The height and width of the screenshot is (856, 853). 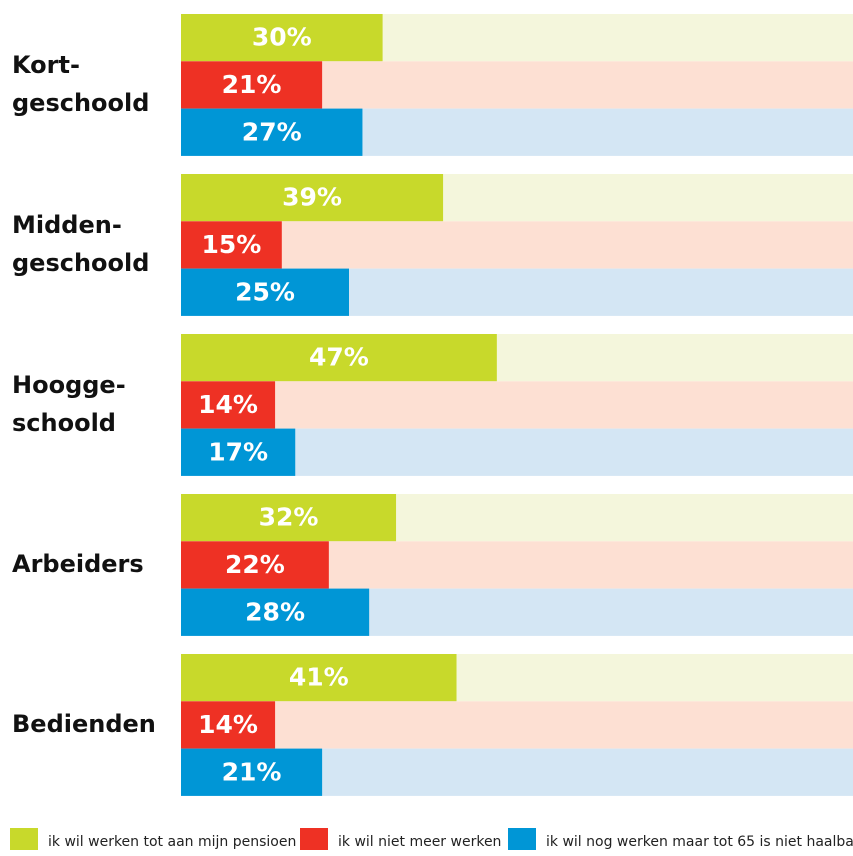 What do you see at coordinates (69, 385) in the screenshot?
I see `category-label: Hoogge-` at bounding box center [69, 385].